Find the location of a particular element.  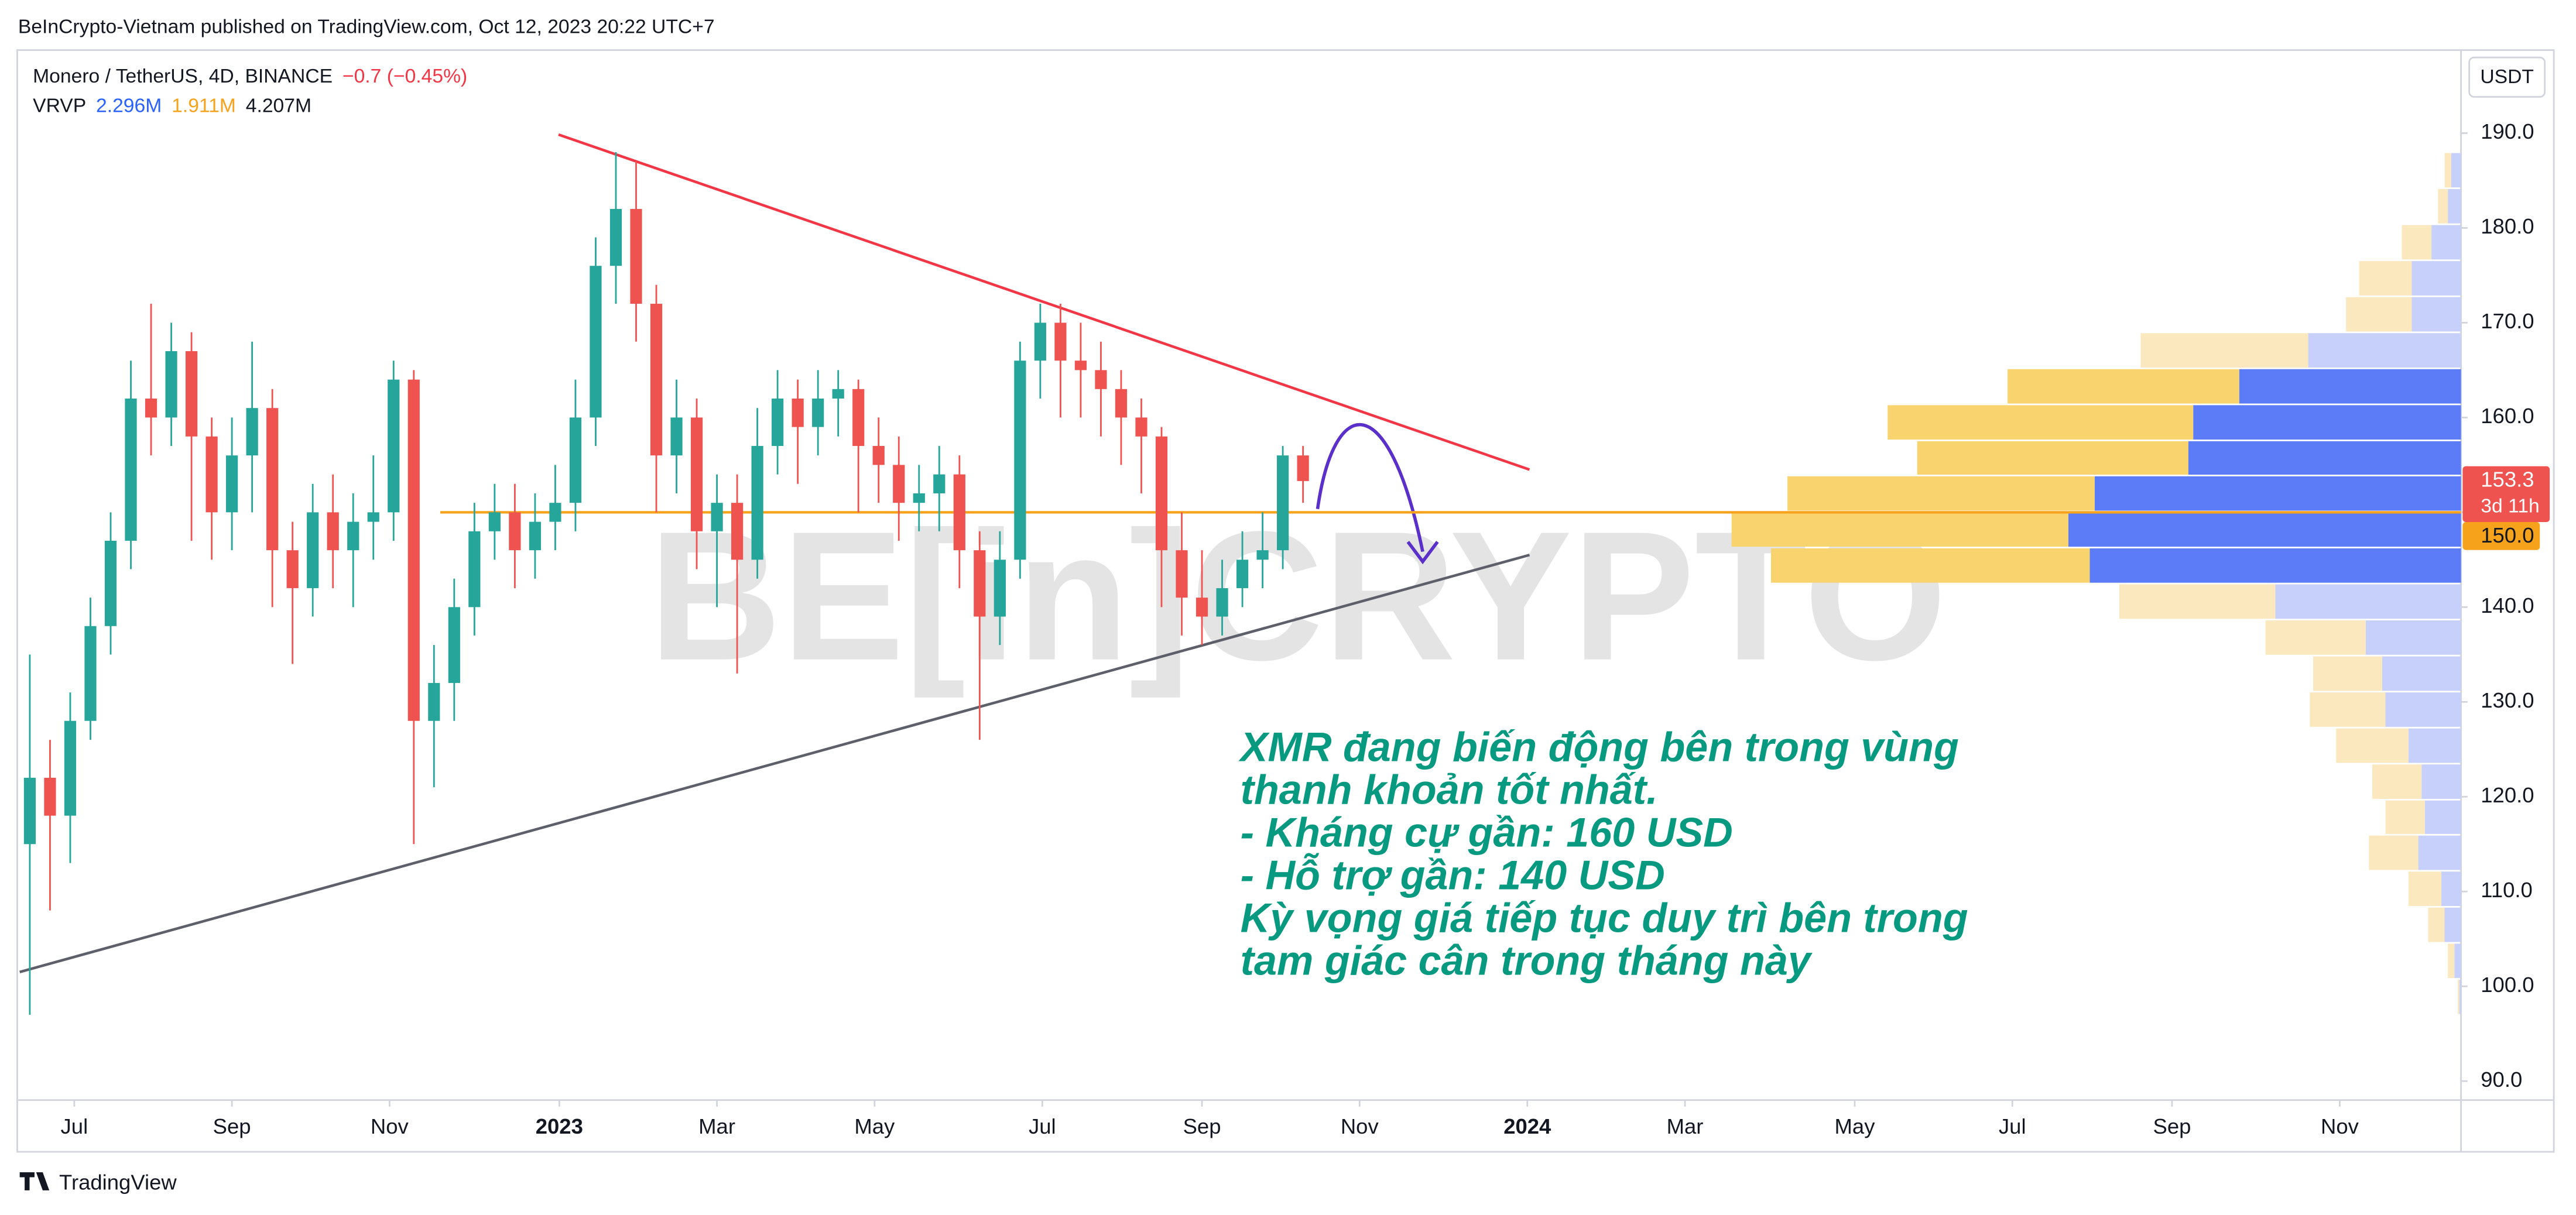

currency-box is located at coordinates (2507, 77).